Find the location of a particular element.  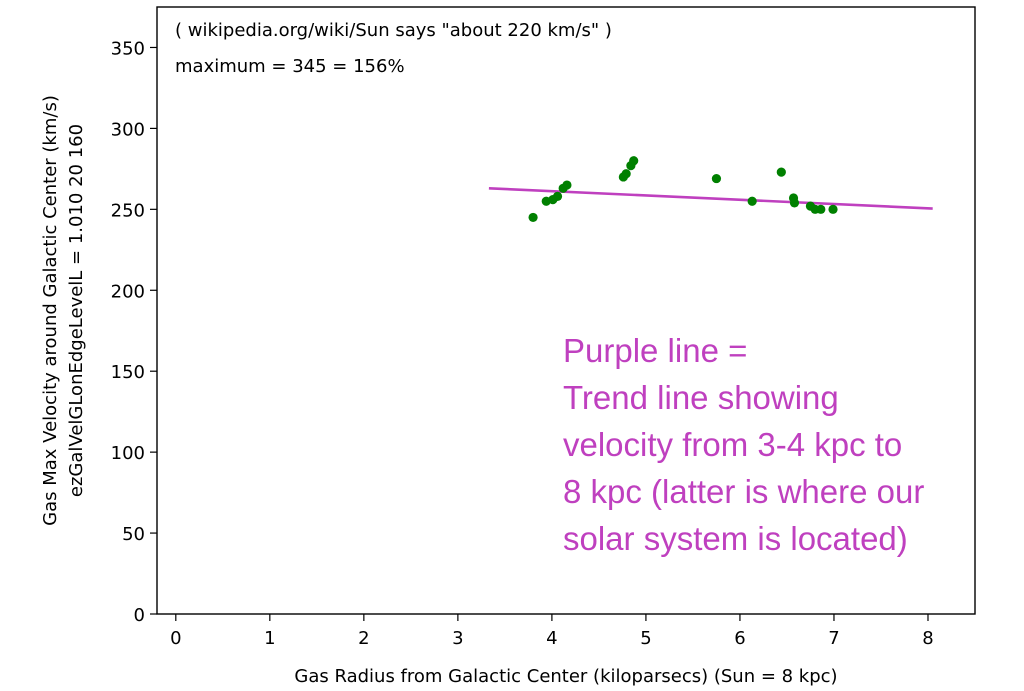

y-tick-label: 50 is located at coordinates (133, 534).